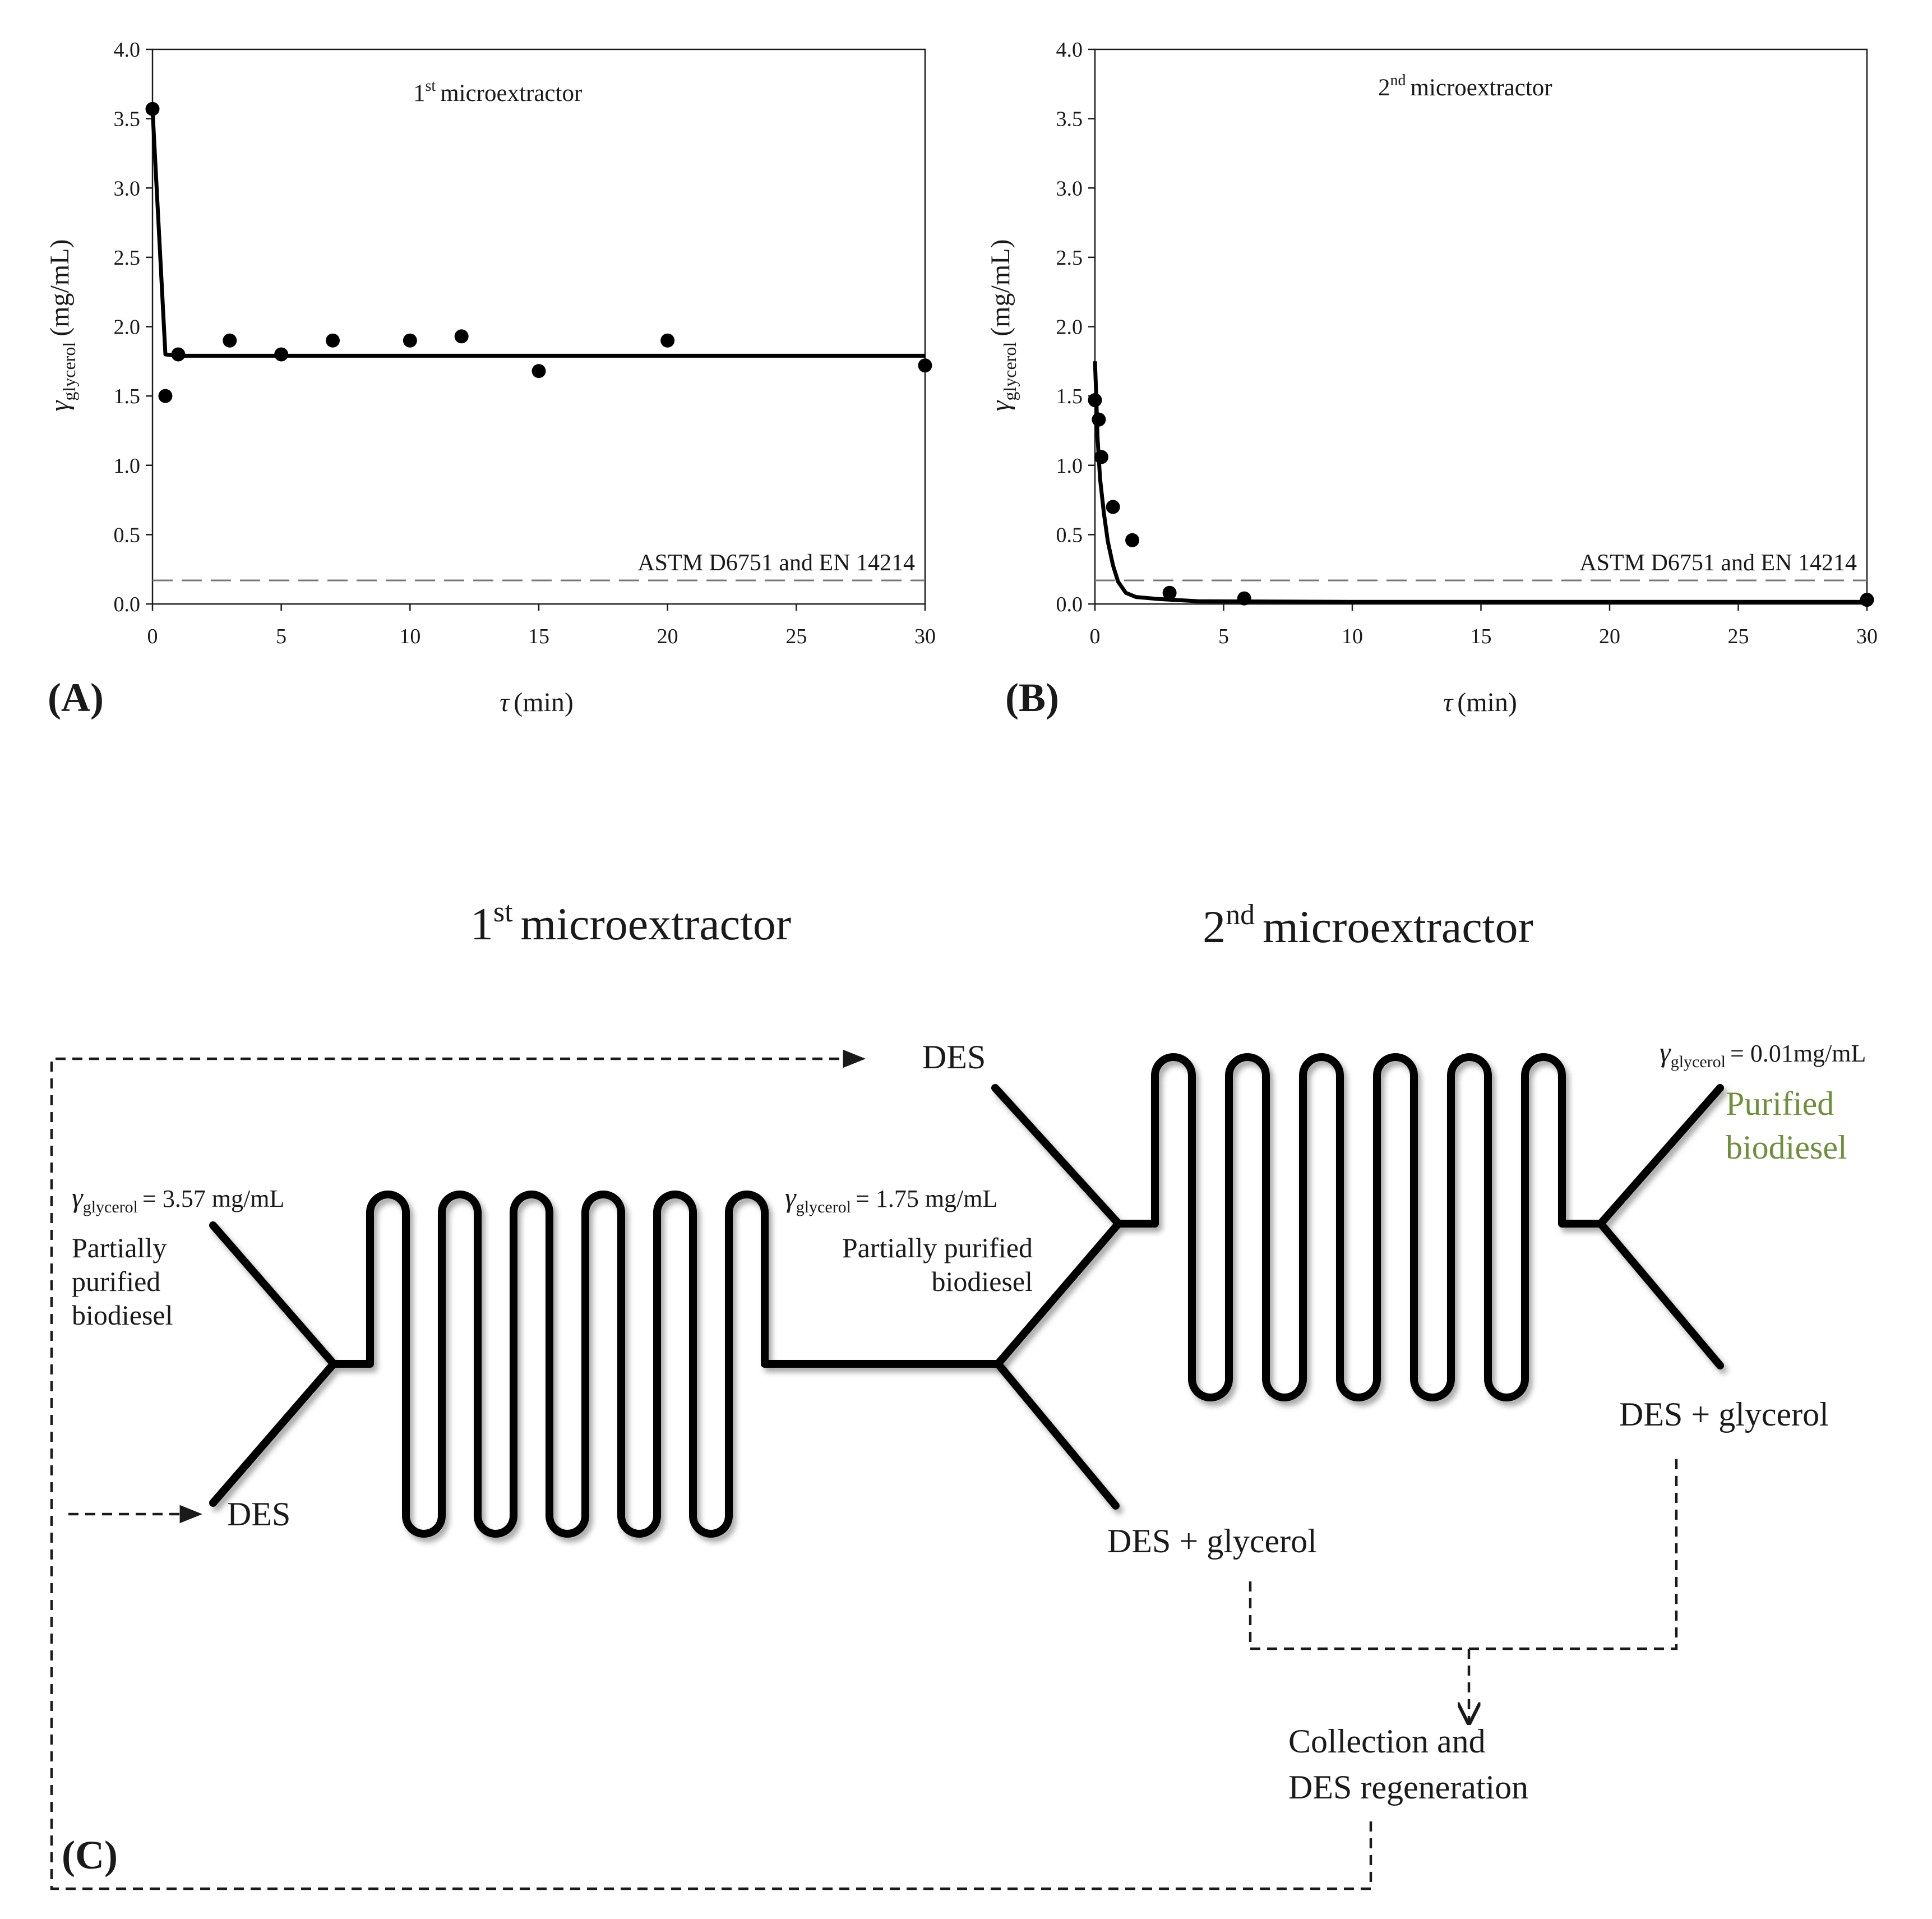 The height and width of the screenshot is (1919, 1932). I want to click on second-microextractor-chip, so click(1357, 1282).